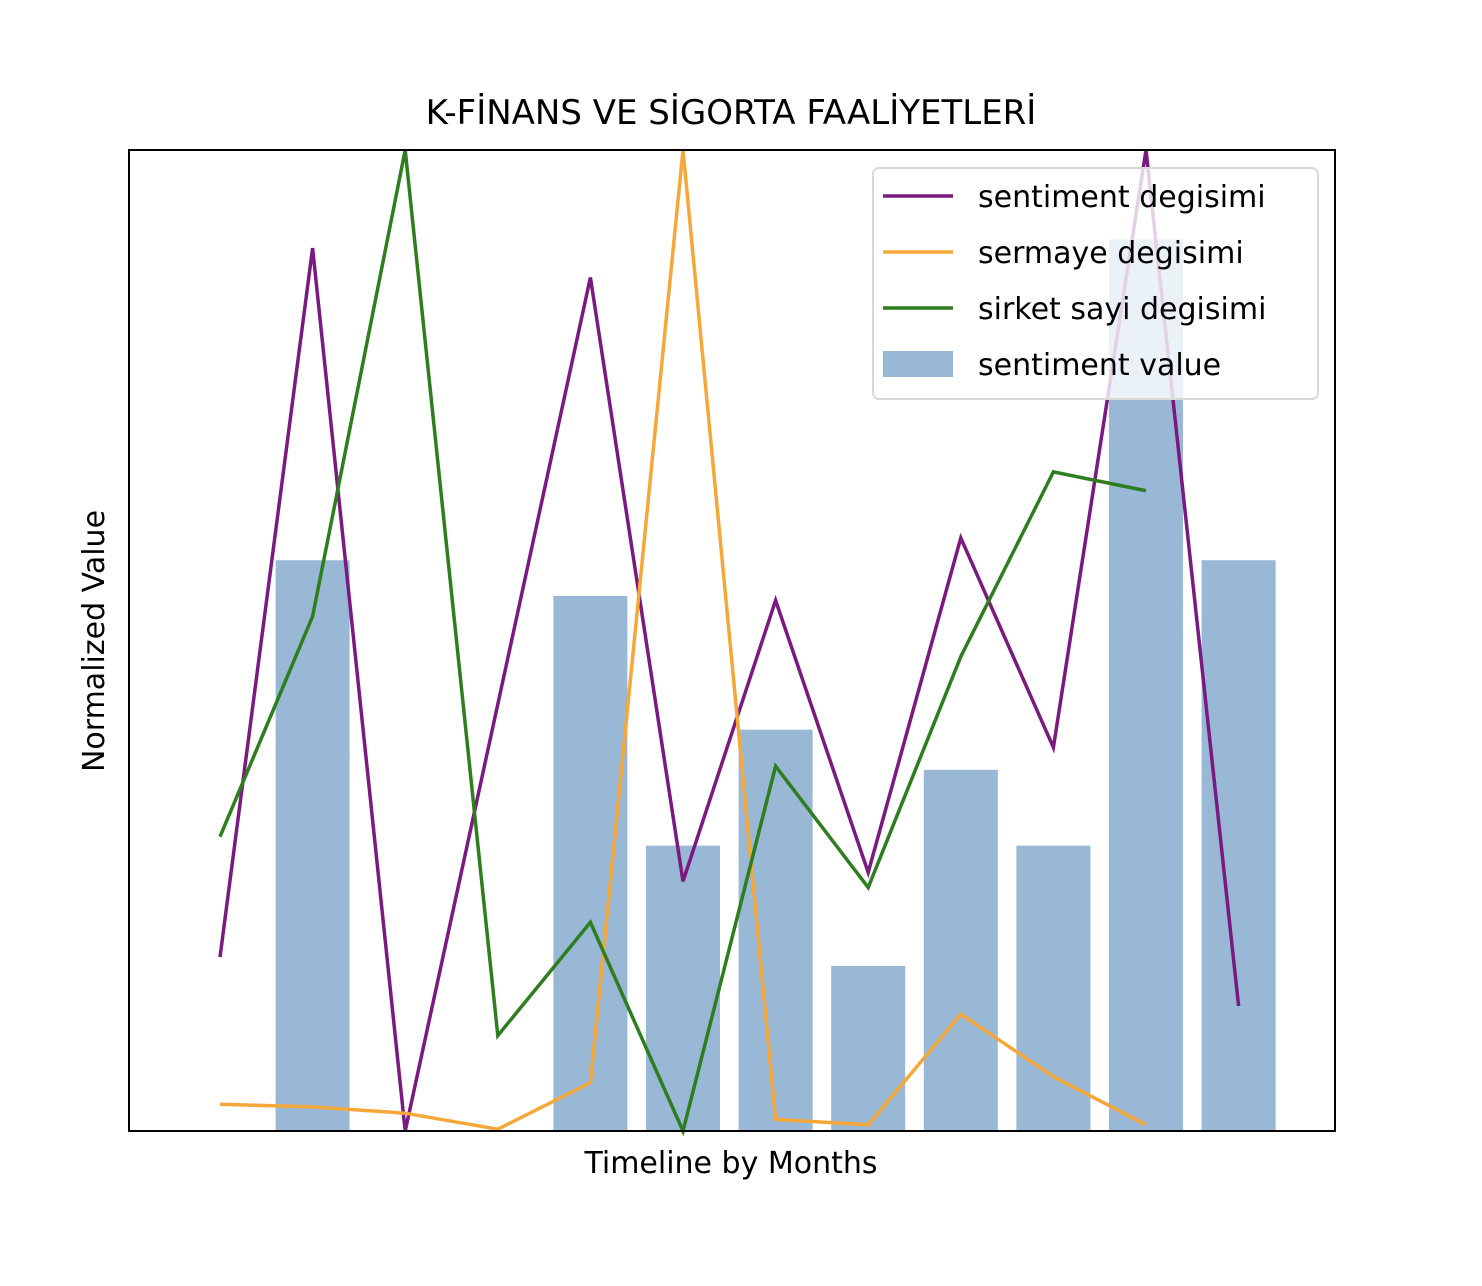 This screenshot has width=1482, height=1286. Describe the element at coordinates (1122, 197) in the screenshot. I see `legend-label: sentiment degisimi` at that location.